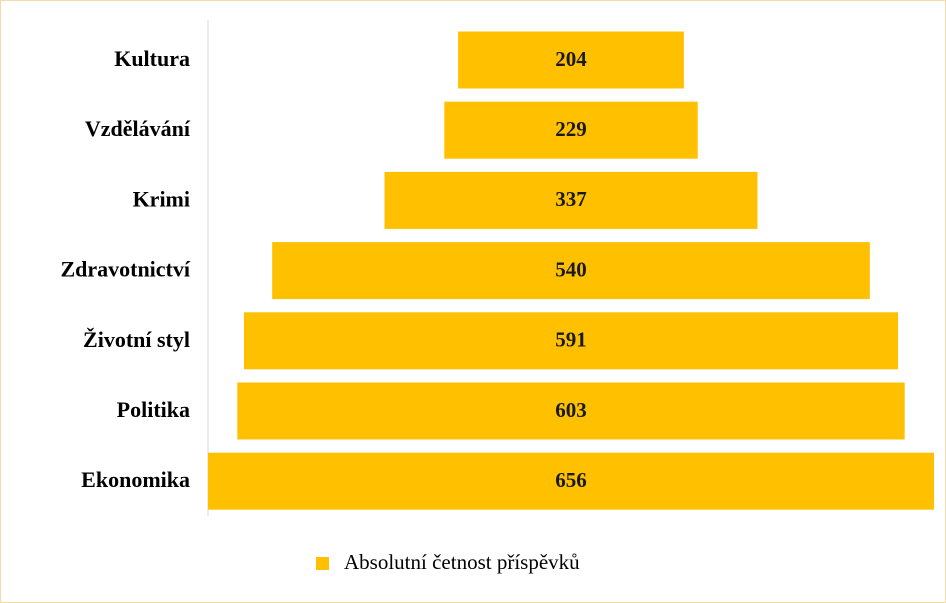  I want to click on data-label: 656, so click(571, 480).